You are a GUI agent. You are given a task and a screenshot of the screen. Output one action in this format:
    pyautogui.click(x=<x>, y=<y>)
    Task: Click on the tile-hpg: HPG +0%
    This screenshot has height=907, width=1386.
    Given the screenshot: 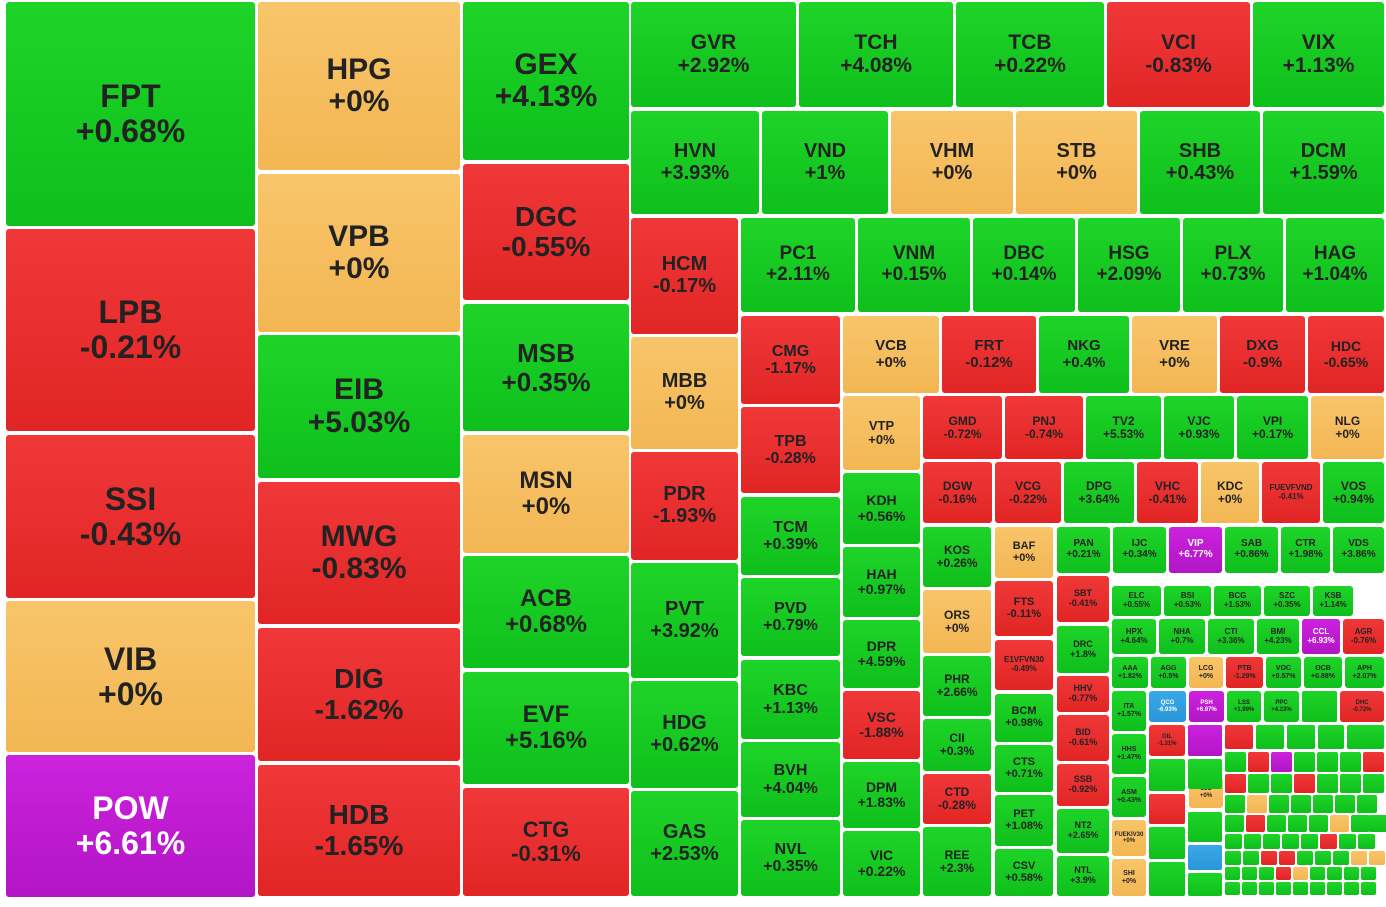 What is the action you would take?
    pyautogui.click(x=359, y=86)
    